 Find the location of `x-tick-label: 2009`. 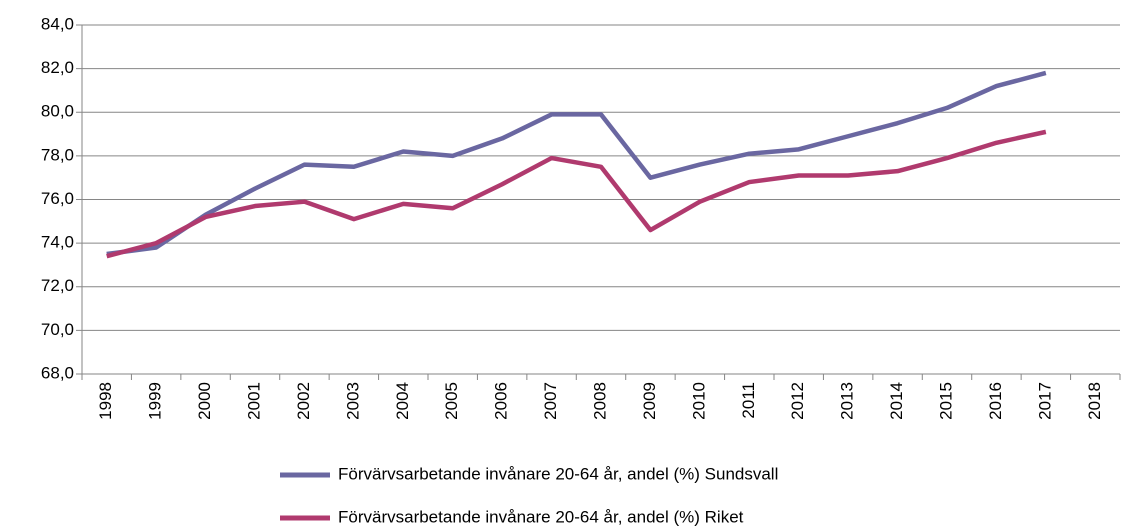

x-tick-label: 2009 is located at coordinates (649, 401).